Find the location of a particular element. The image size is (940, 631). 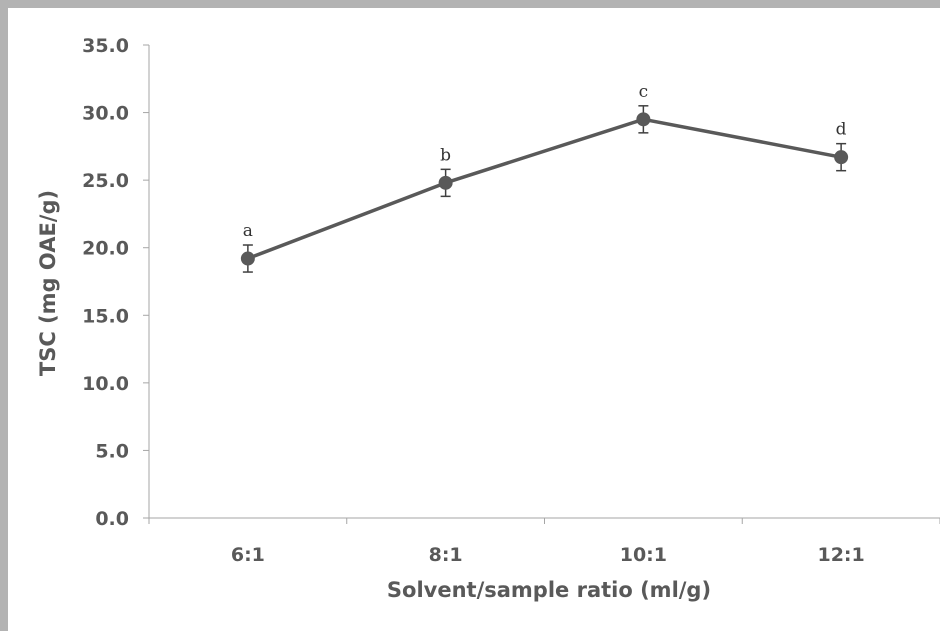

x-tick-label: 10:1 is located at coordinates (643, 555).